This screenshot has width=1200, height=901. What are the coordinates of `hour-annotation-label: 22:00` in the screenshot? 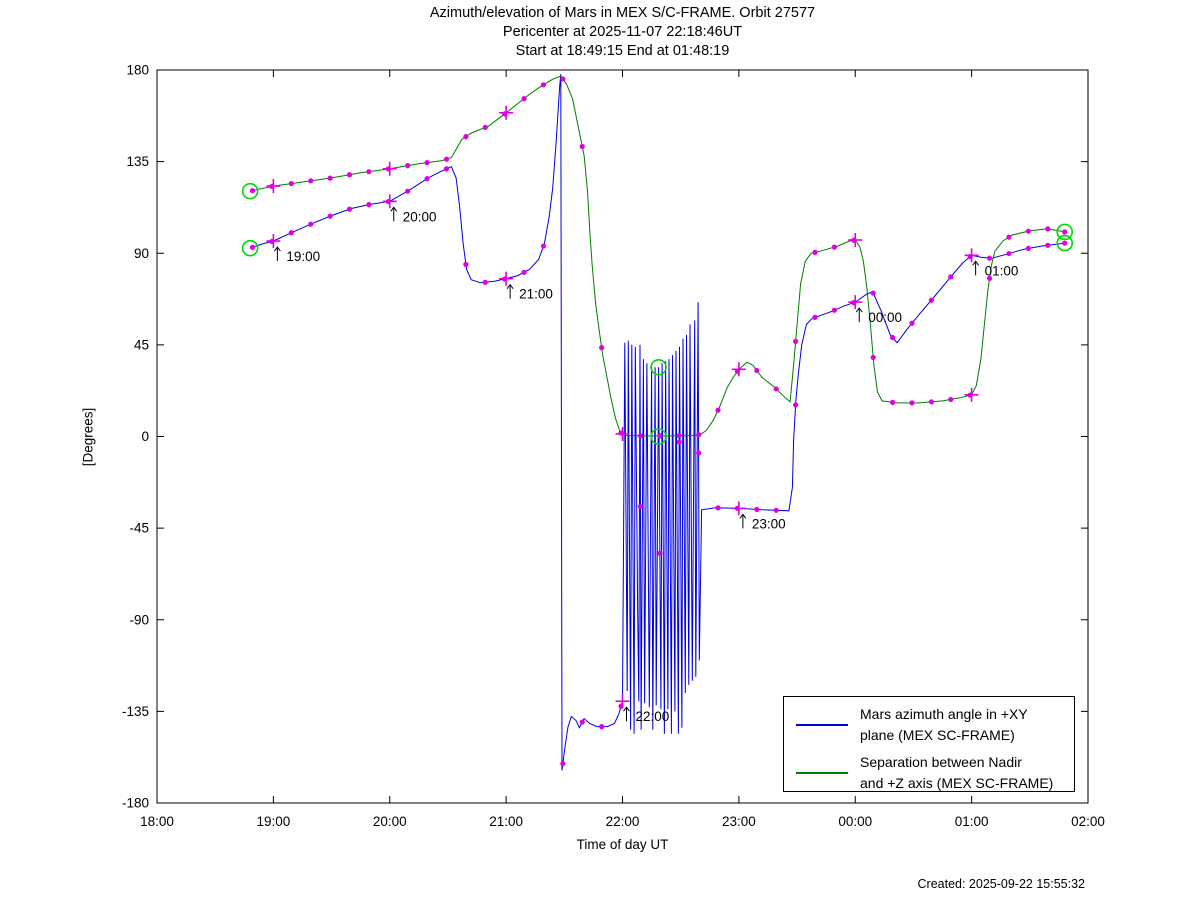 It's located at (653, 716).